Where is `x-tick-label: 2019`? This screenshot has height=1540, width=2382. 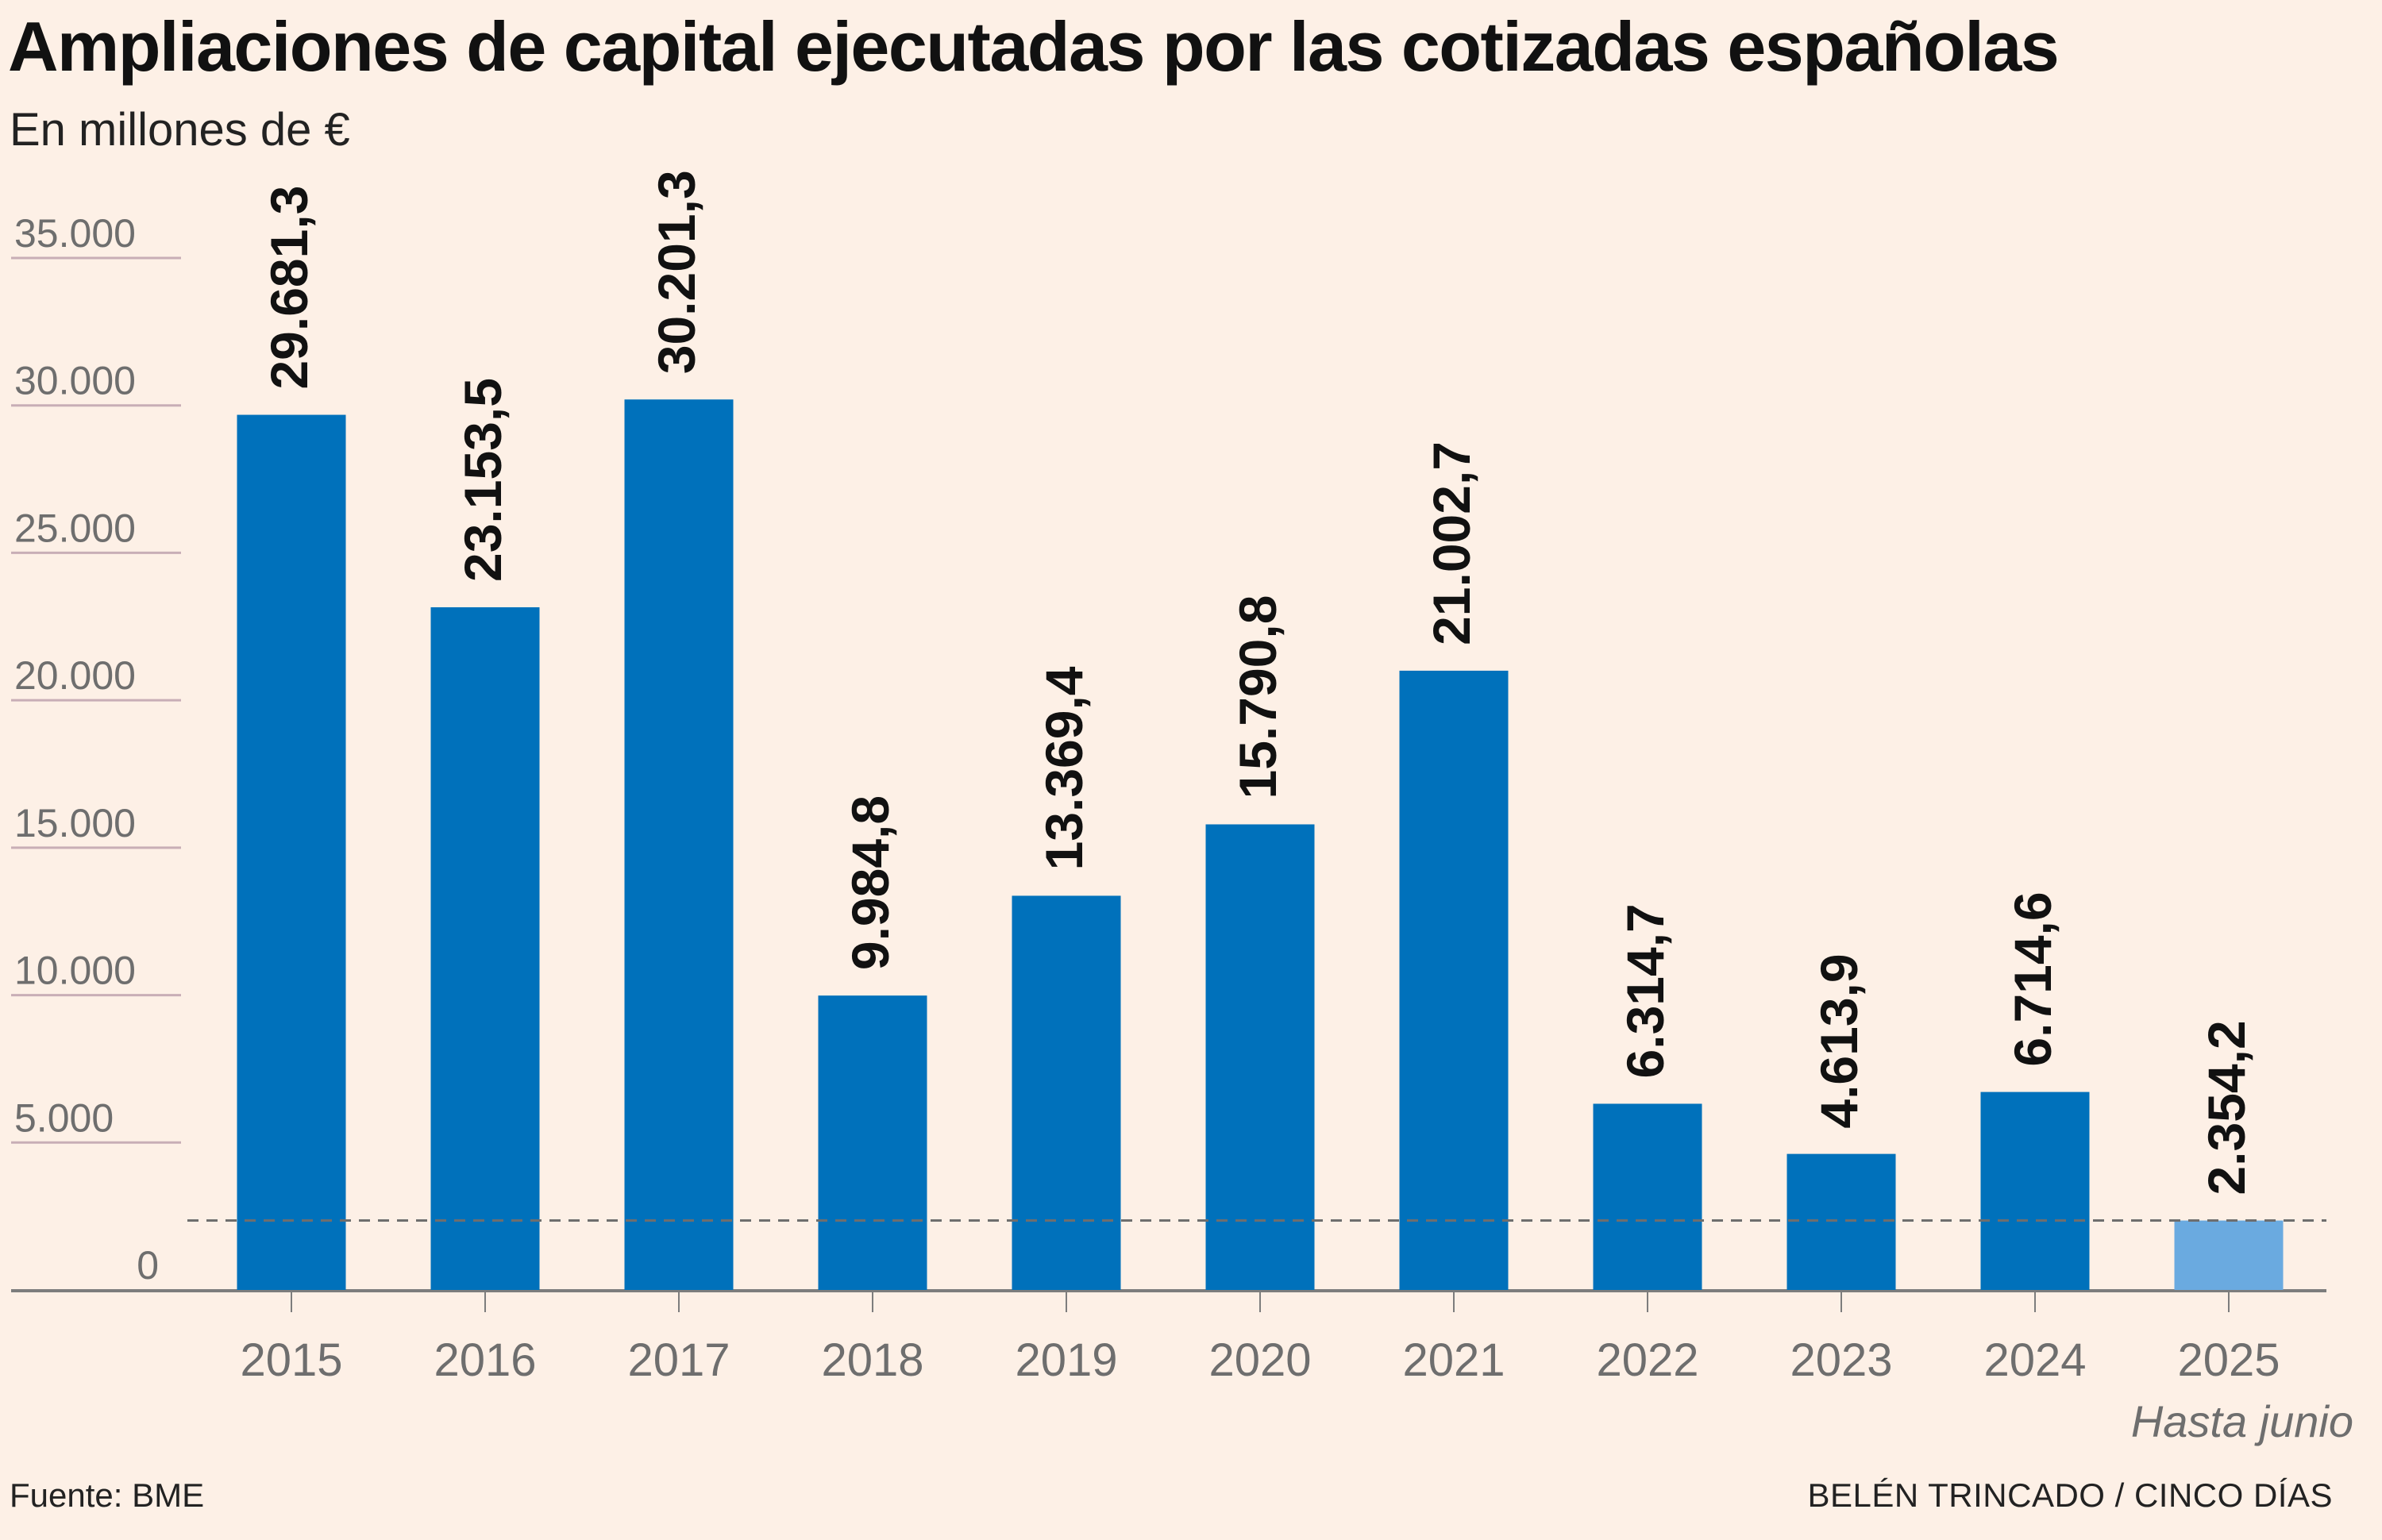 x-tick-label: 2019 is located at coordinates (1066, 1360).